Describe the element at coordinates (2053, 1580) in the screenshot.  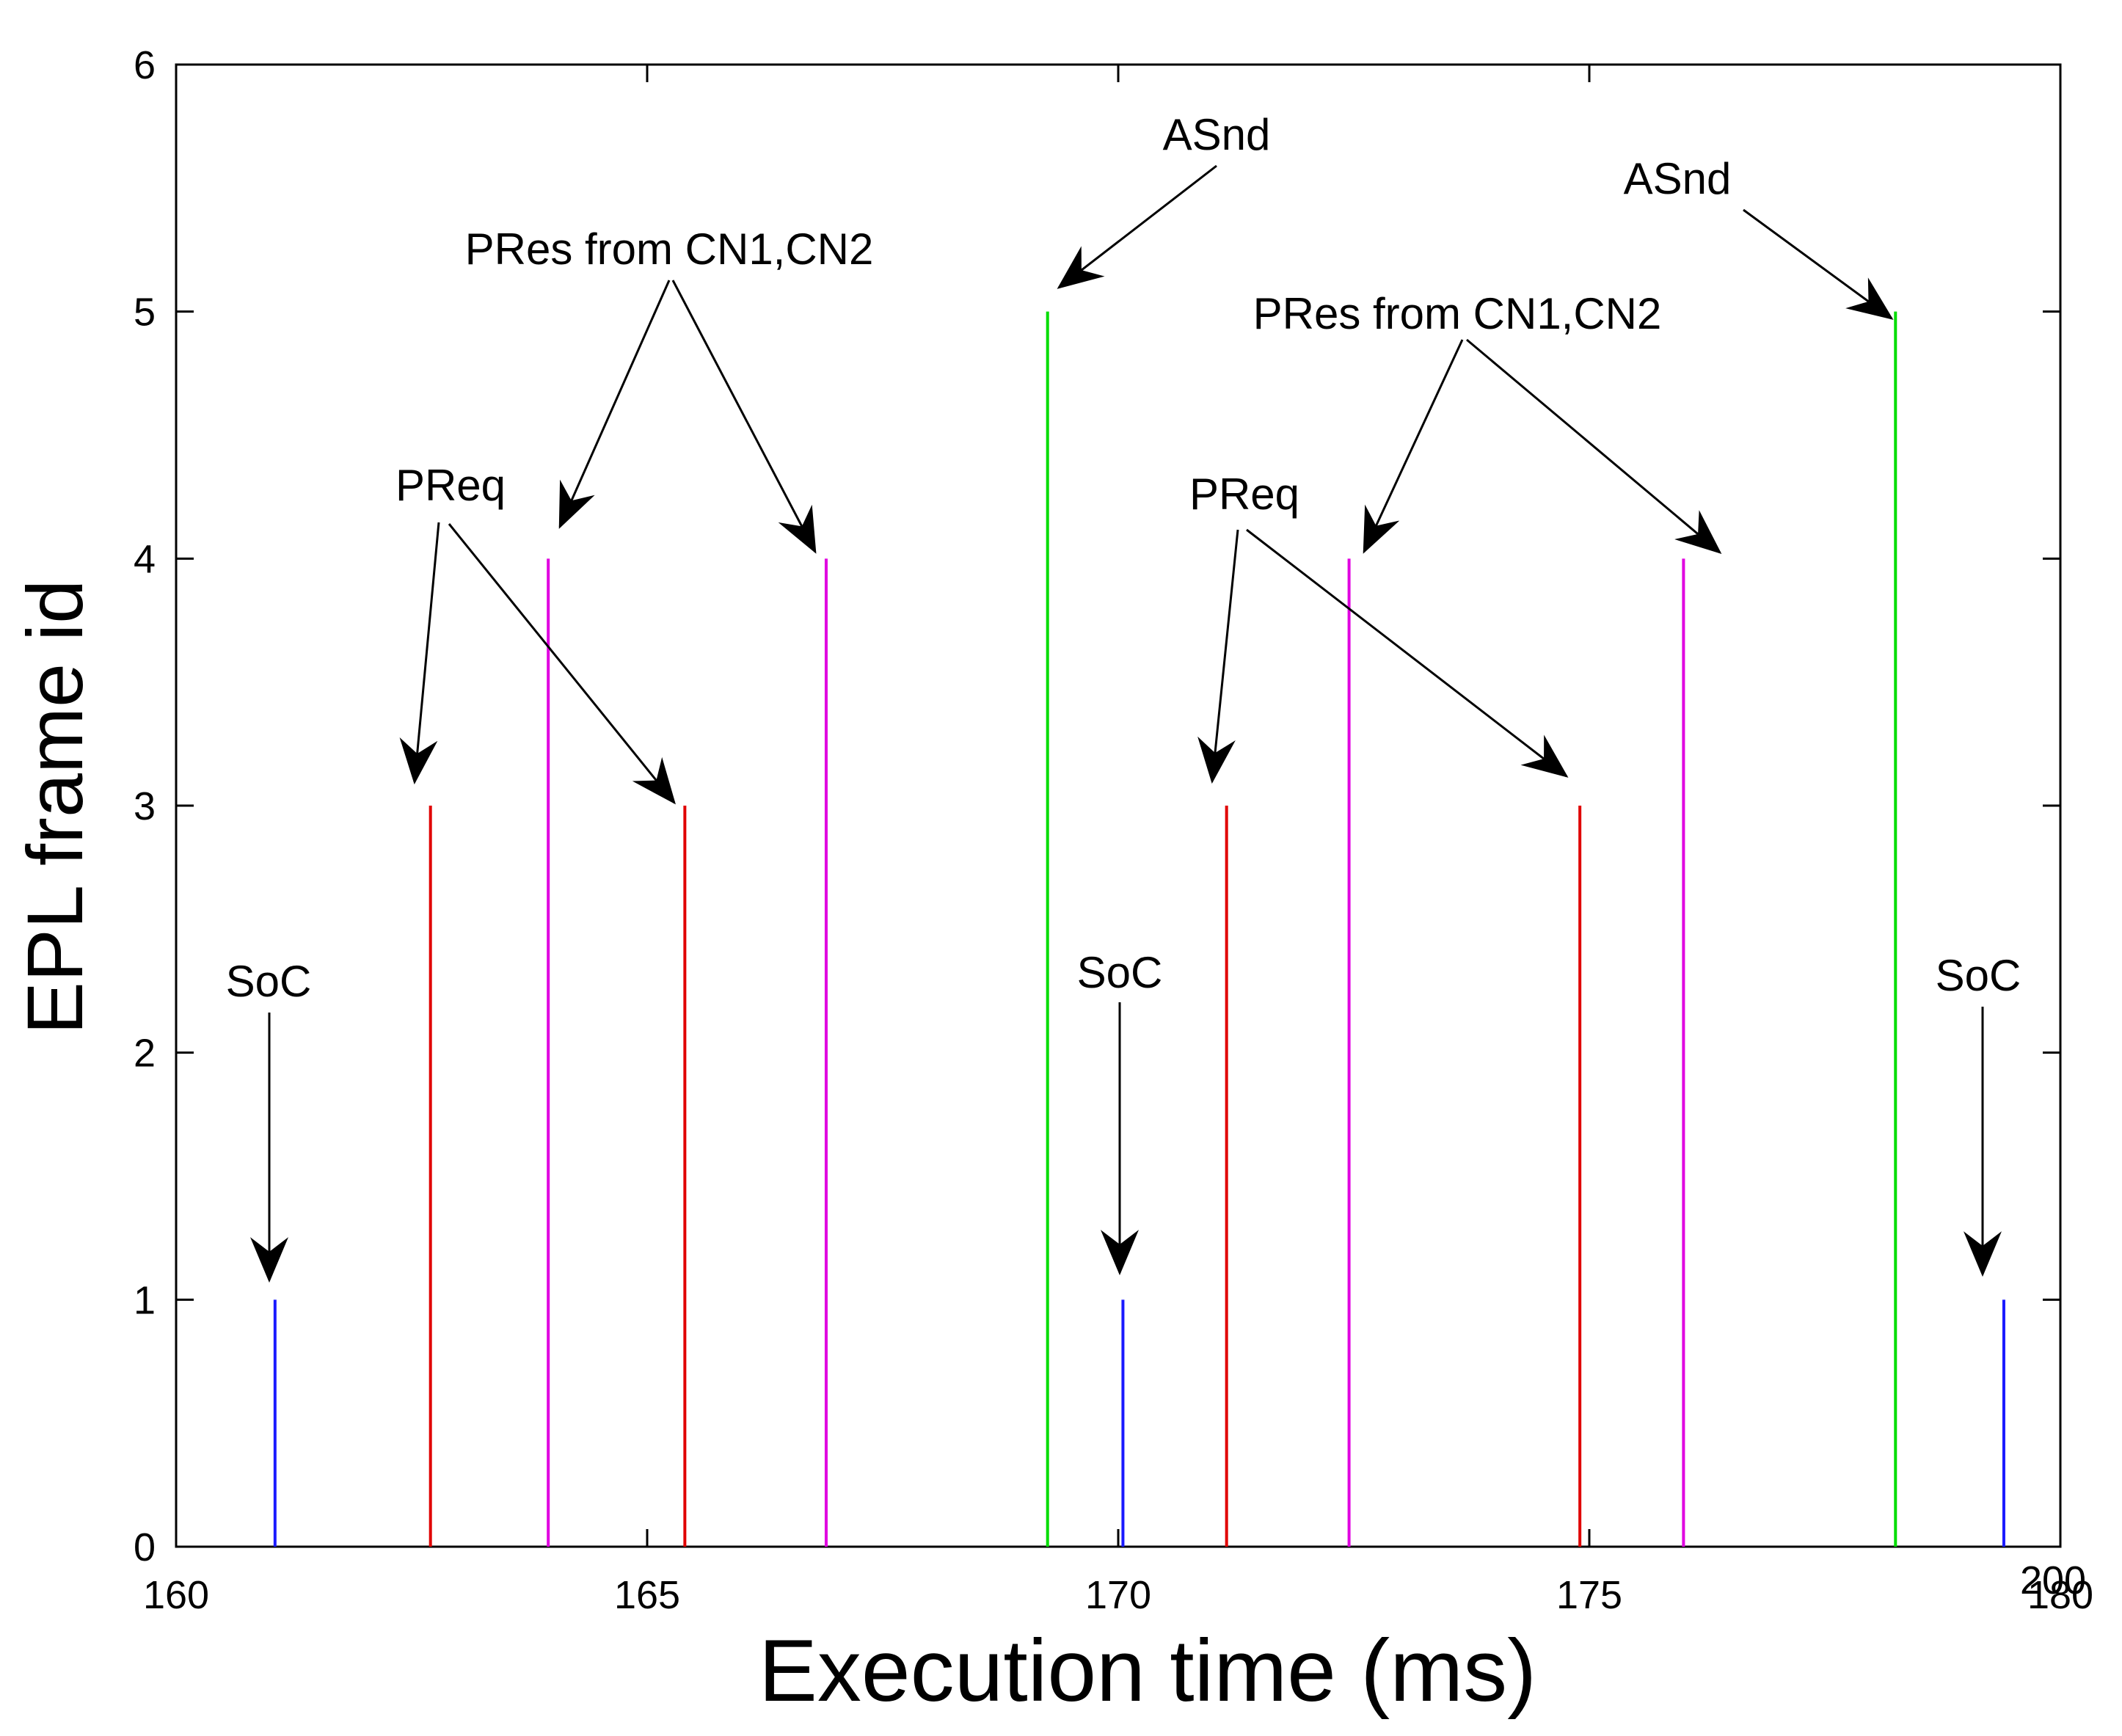
I see `x-tick-label: 200` at that location.